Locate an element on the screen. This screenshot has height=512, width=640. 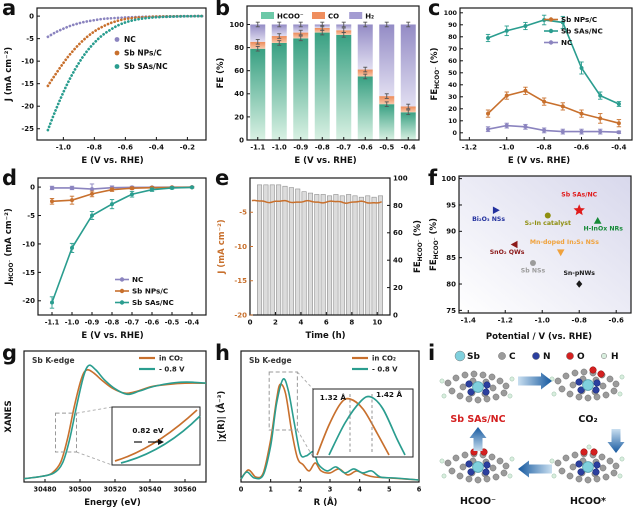
svg-text: 0.82 eV is located at coordinates (147, 430).